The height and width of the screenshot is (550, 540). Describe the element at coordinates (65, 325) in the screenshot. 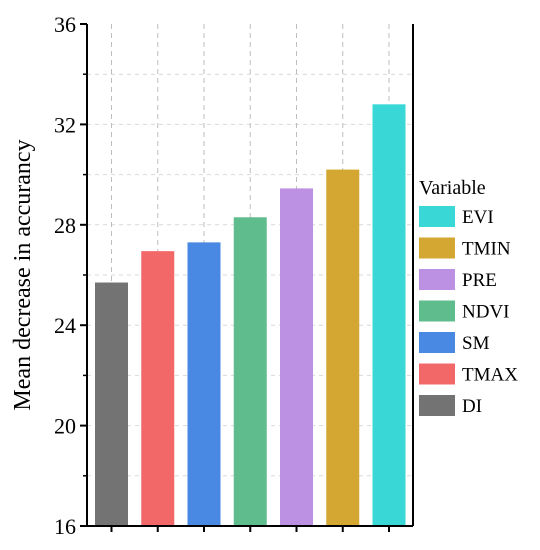

I see `y-tick-label: 24` at that location.